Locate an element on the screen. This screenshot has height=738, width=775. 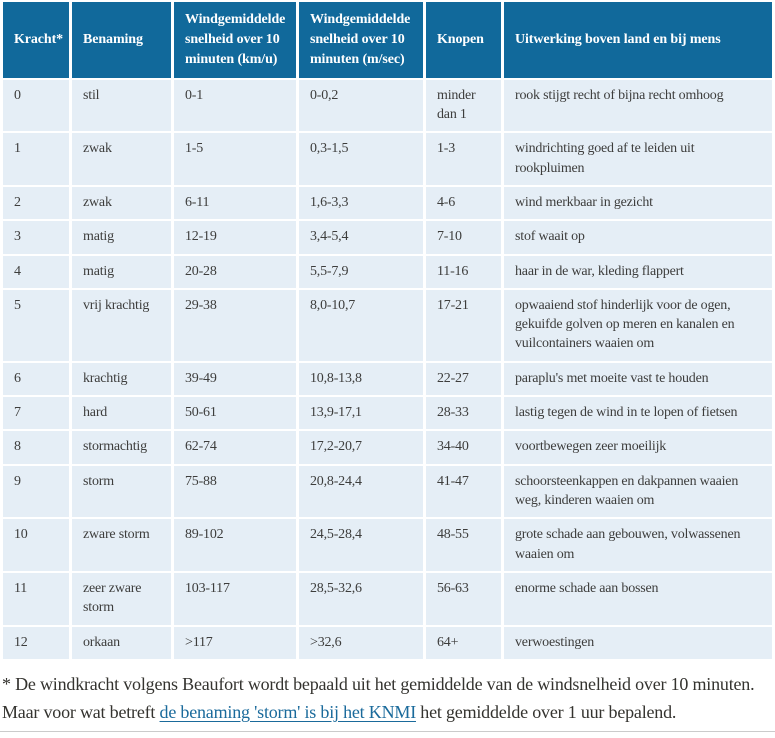
table-cell: krachtig is located at coordinates (121, 379).